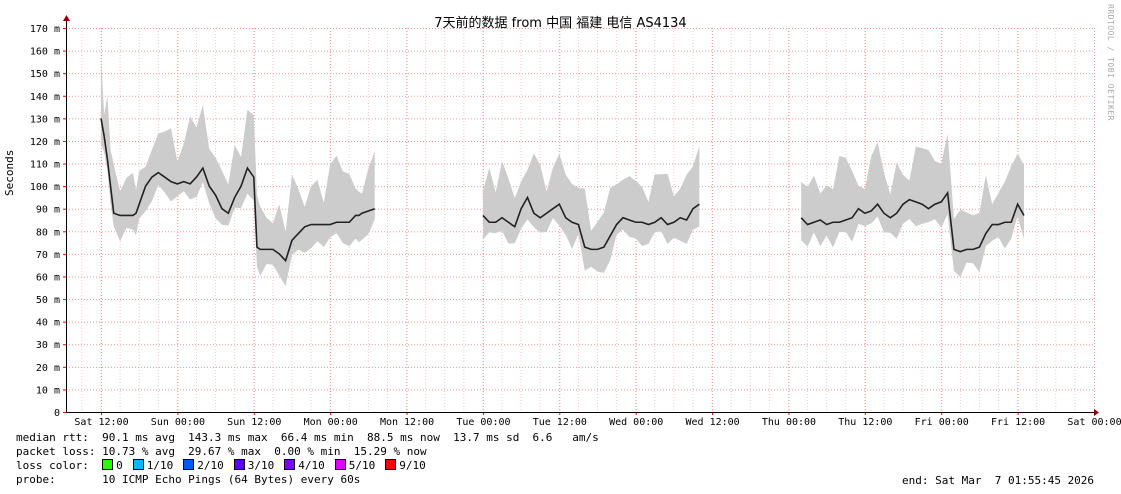 The image size is (1121, 494). I want to click on loss-color-item-label: 4/10, so click(311, 465).